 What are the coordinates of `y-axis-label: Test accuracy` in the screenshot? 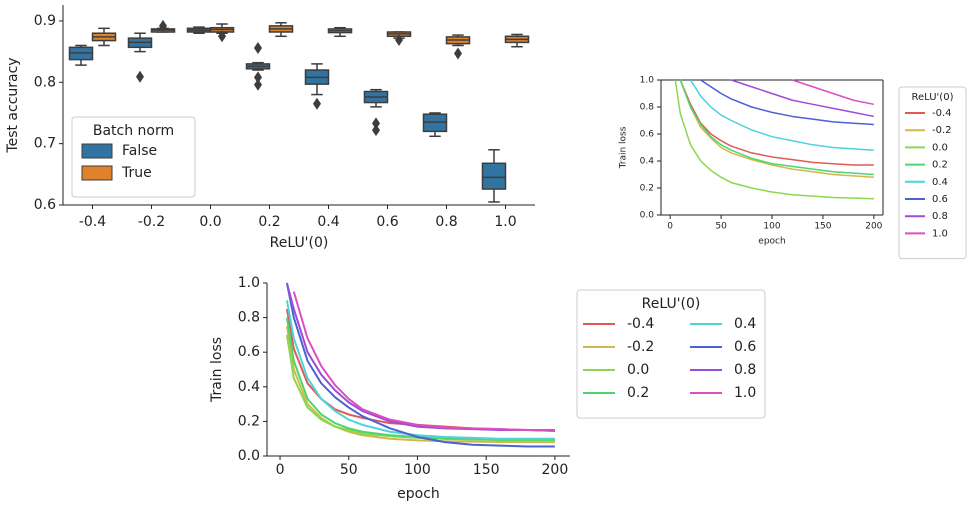 It's located at (13, 105).